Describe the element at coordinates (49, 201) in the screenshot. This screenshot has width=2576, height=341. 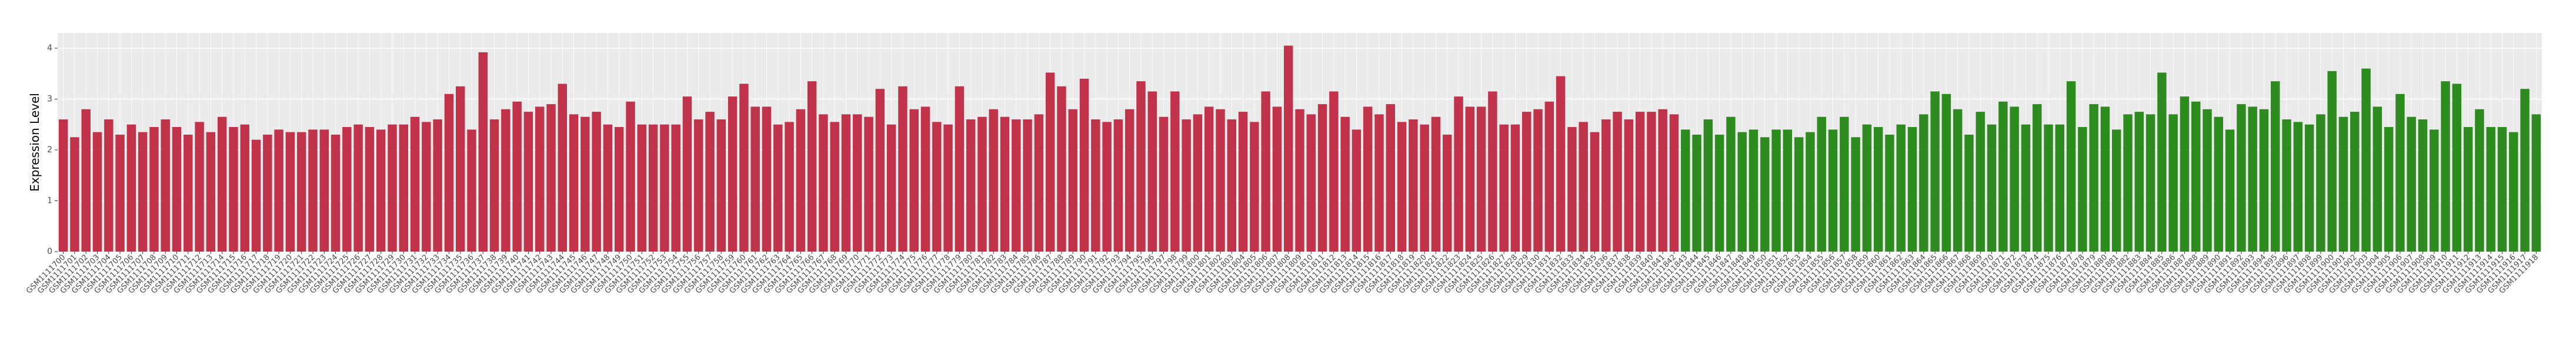
I see `y-tick-label: 1` at that location.